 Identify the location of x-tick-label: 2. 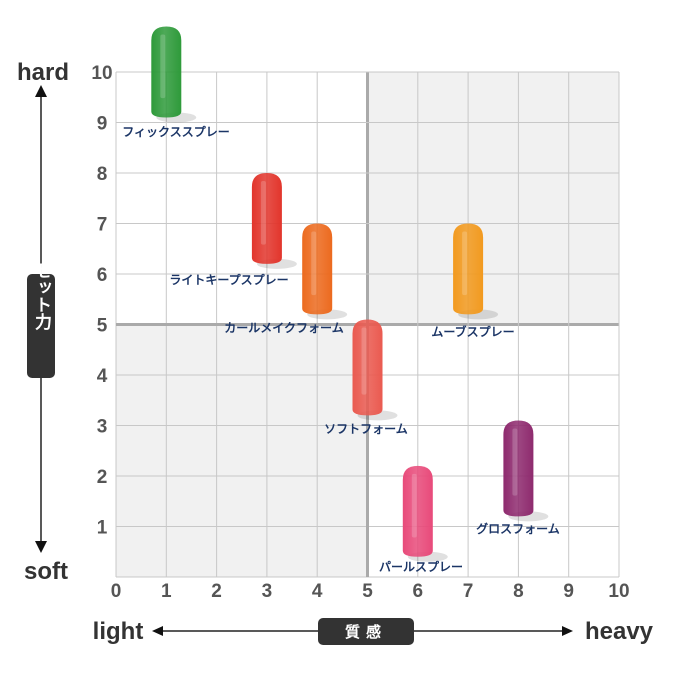
(216, 591).